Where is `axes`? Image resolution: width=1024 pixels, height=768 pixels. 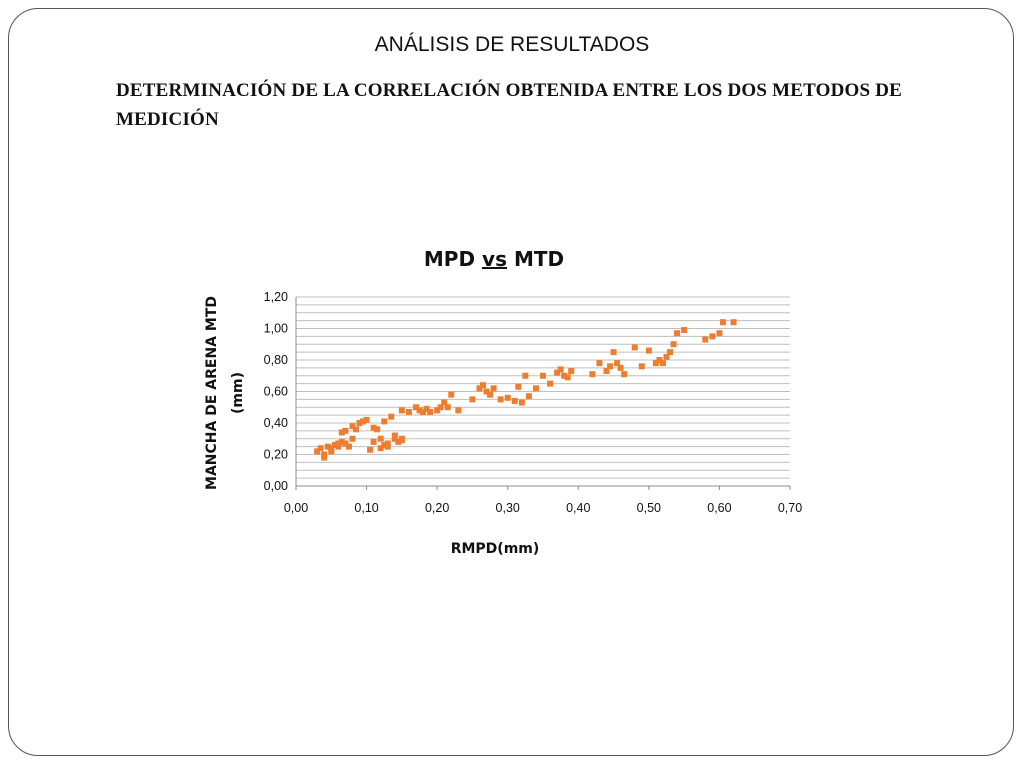
axes is located at coordinates (543, 393).